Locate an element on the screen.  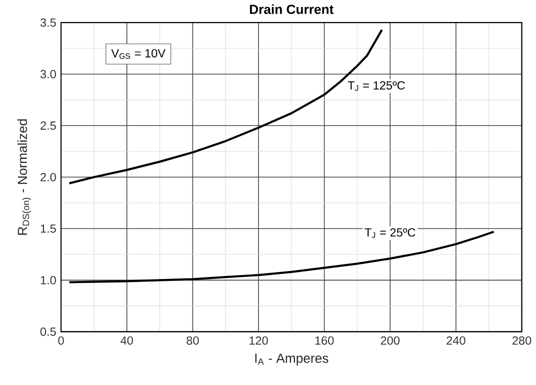
y-tick-label: 1.0 is located at coordinates (48, 280).